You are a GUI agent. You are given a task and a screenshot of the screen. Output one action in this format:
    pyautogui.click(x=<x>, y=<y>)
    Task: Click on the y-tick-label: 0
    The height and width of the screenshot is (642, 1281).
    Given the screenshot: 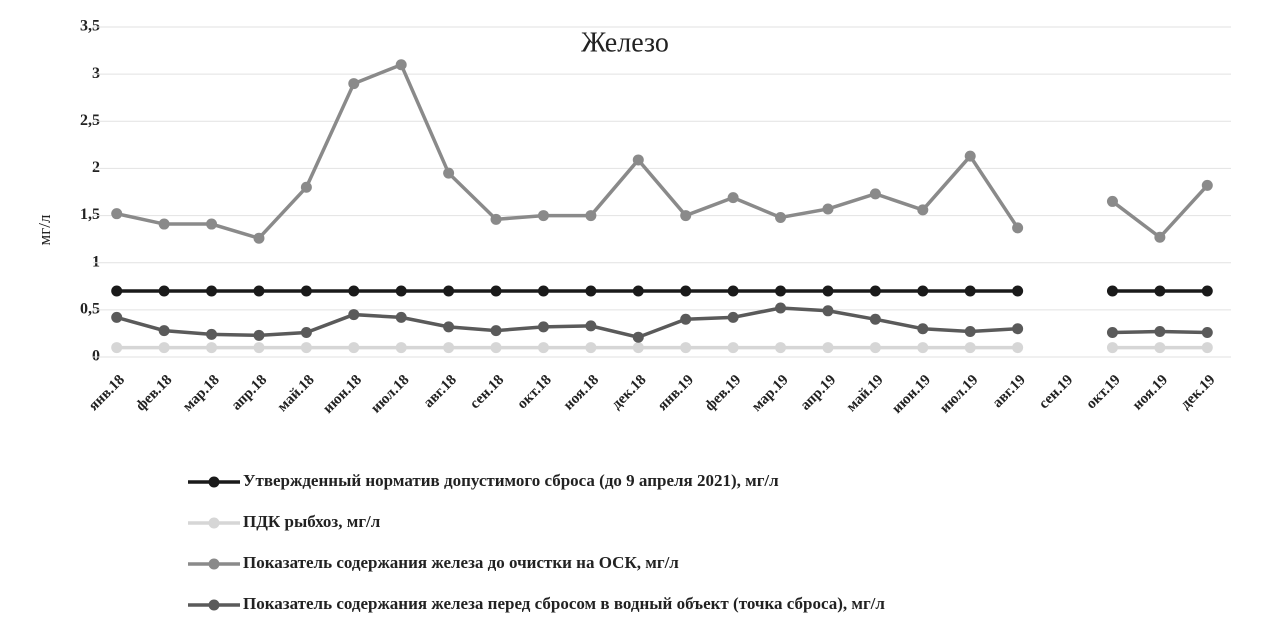 What is the action you would take?
    pyautogui.click(x=96, y=356)
    